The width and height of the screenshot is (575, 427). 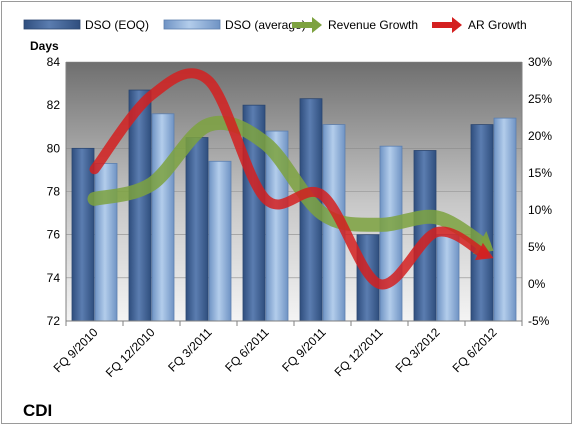 I want to click on y-tick-label: 72, so click(x=54, y=321).